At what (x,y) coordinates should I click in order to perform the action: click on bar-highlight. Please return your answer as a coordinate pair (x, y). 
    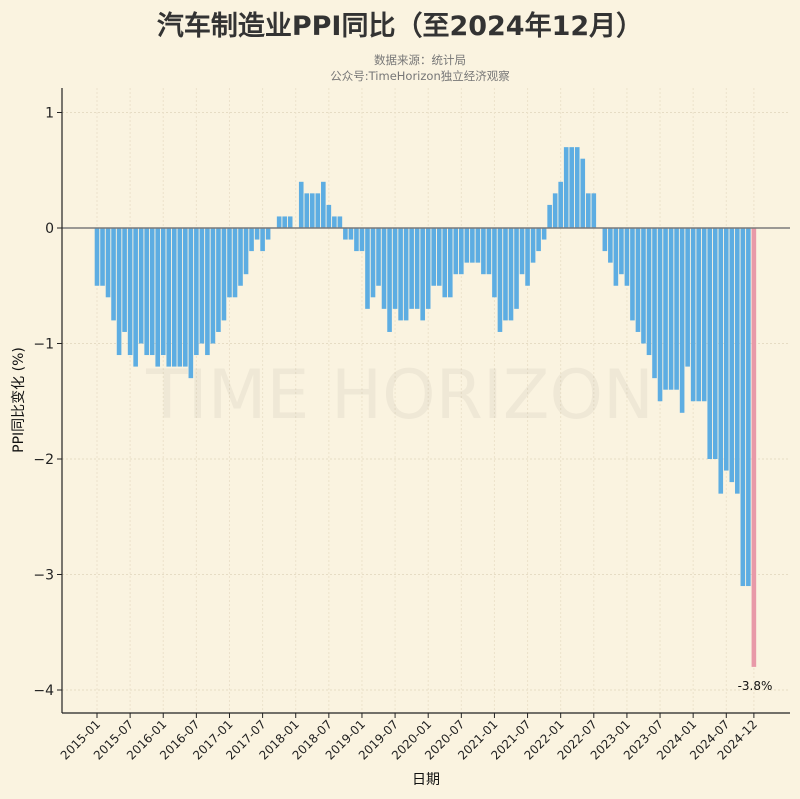
    Looking at the image, I should click on (754, 447).